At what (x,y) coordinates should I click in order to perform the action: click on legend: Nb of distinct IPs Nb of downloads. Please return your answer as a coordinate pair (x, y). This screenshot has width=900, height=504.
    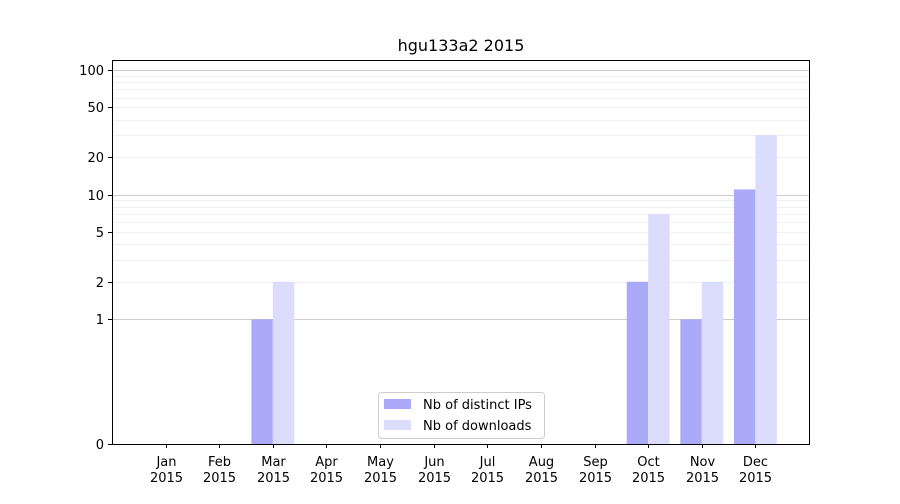
    Looking at the image, I should click on (461, 415).